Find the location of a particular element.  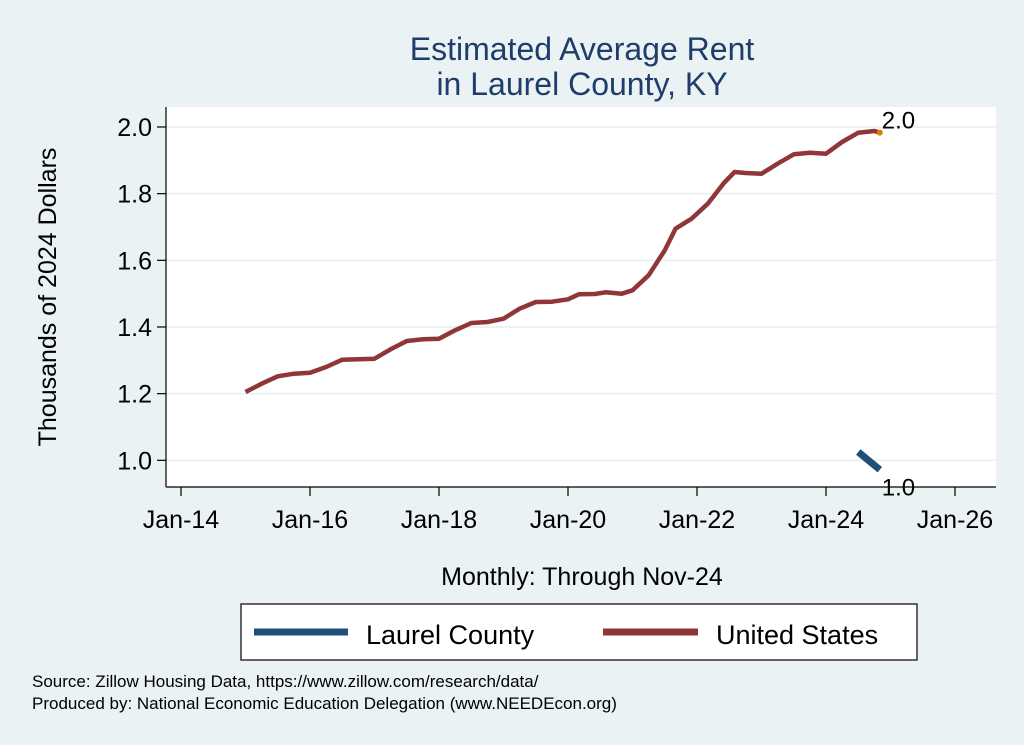

series-end-label-united-states: 2.0 is located at coordinates (898, 121).